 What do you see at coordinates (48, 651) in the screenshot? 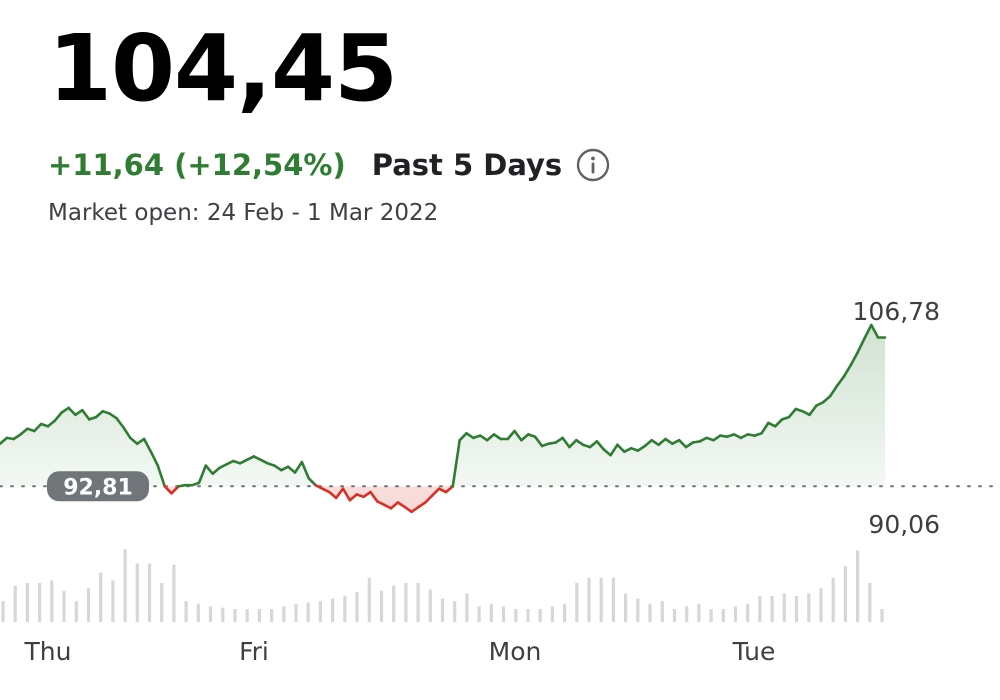
I see `x-tick-label: Thu` at bounding box center [48, 651].